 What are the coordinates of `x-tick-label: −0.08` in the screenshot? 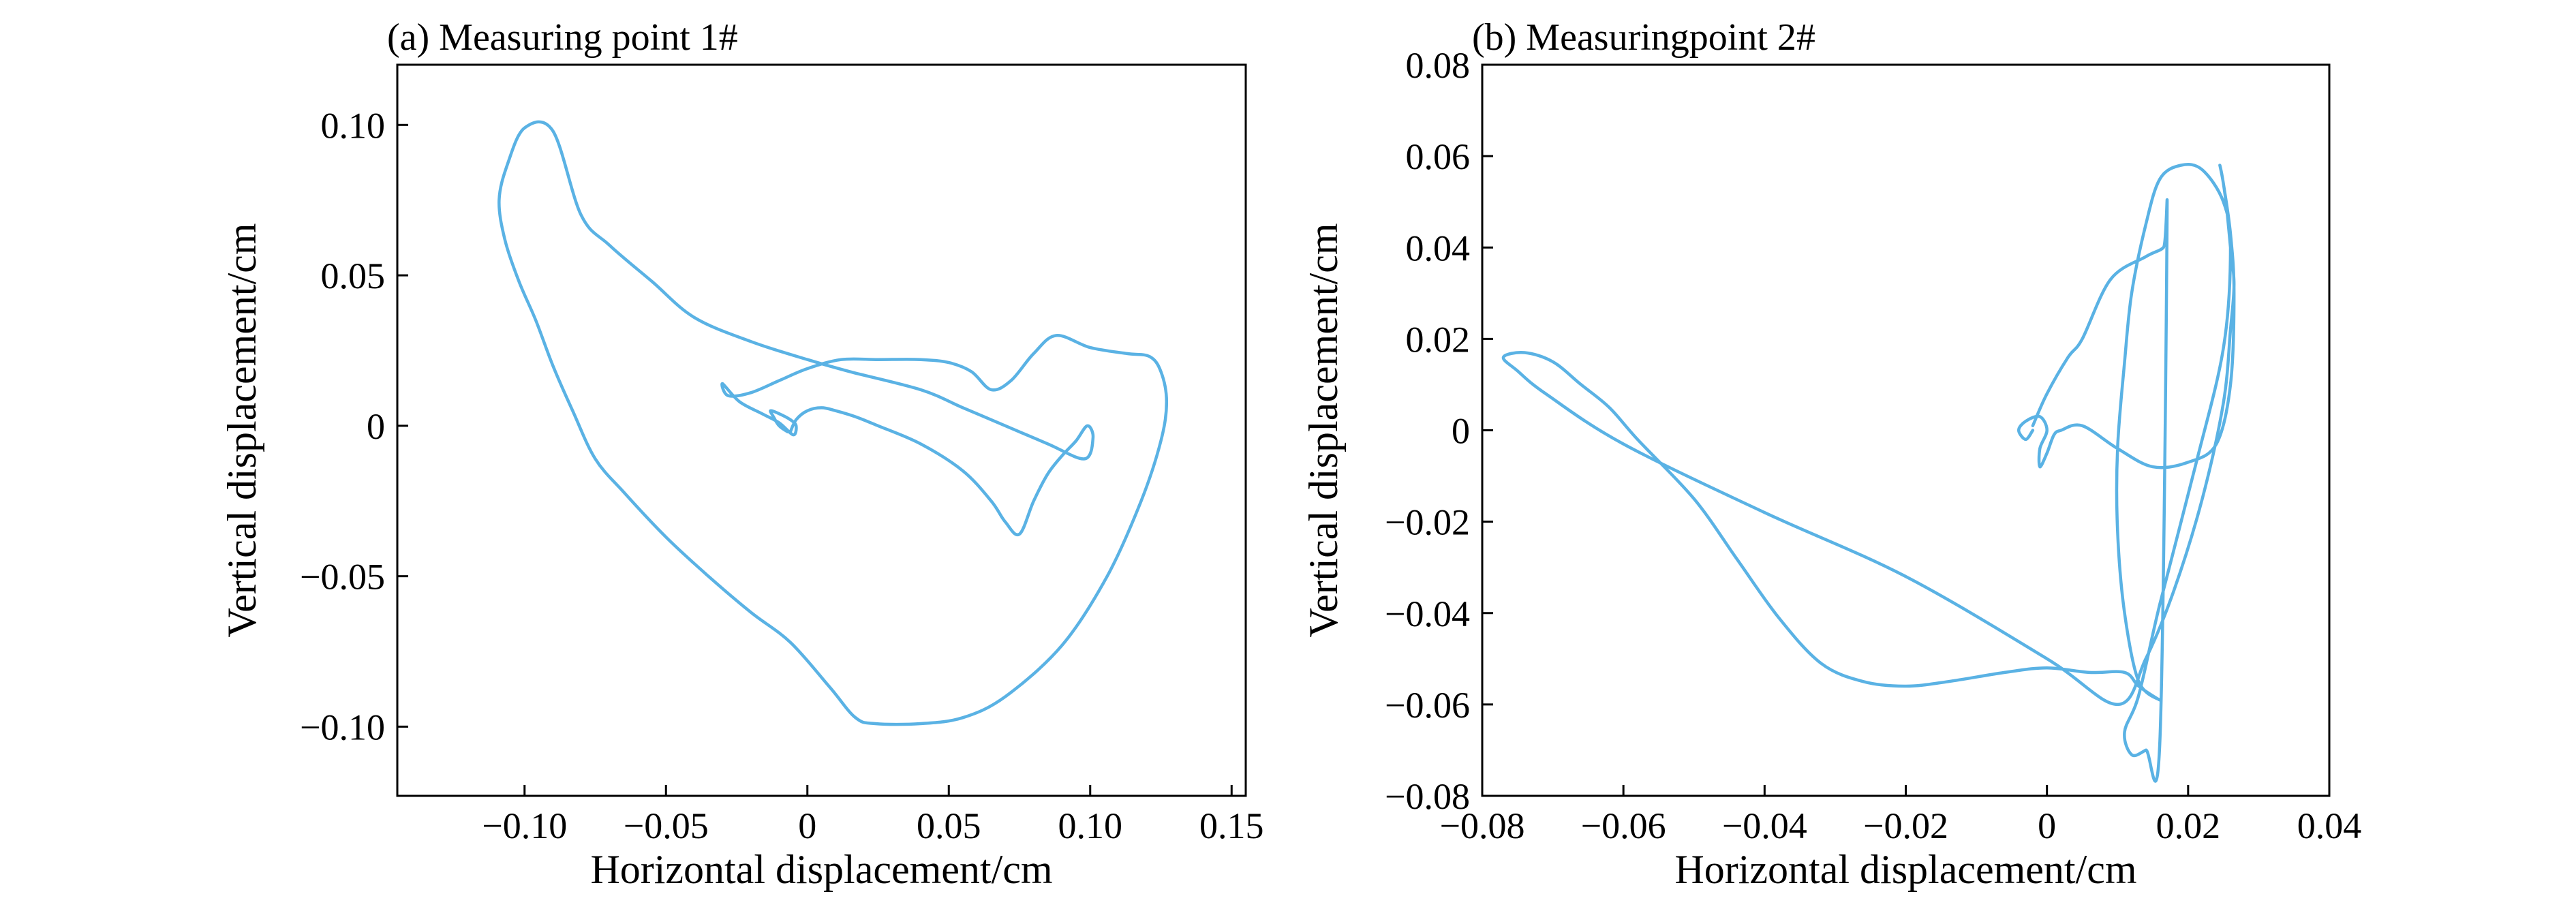 It's located at (1483, 826).